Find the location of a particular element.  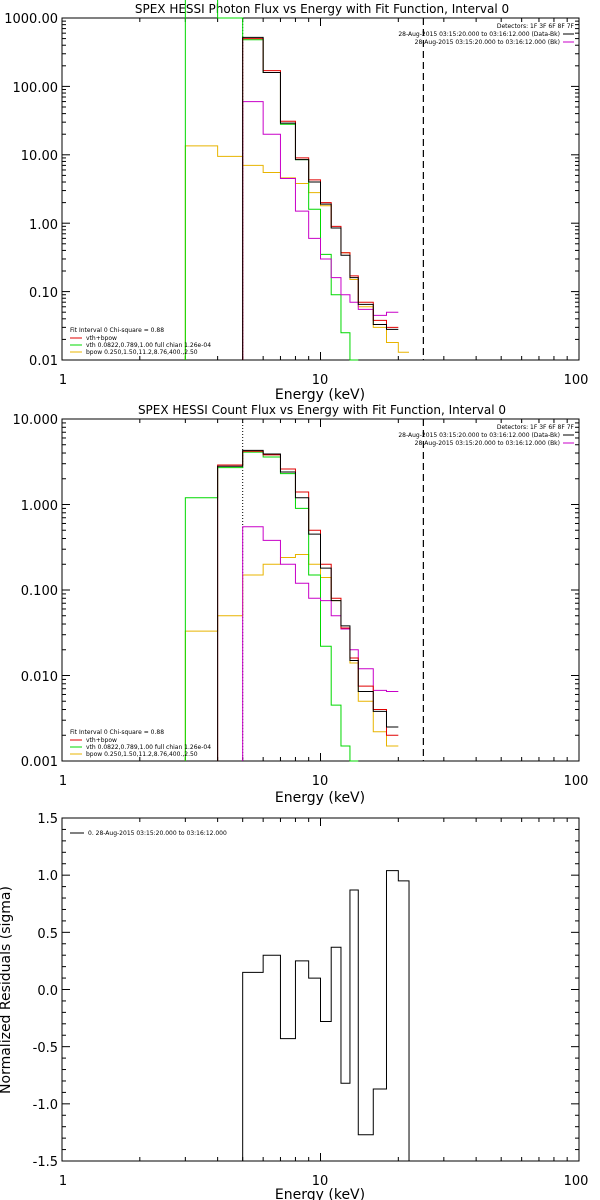

residuals-series-line is located at coordinates (326, 1015).